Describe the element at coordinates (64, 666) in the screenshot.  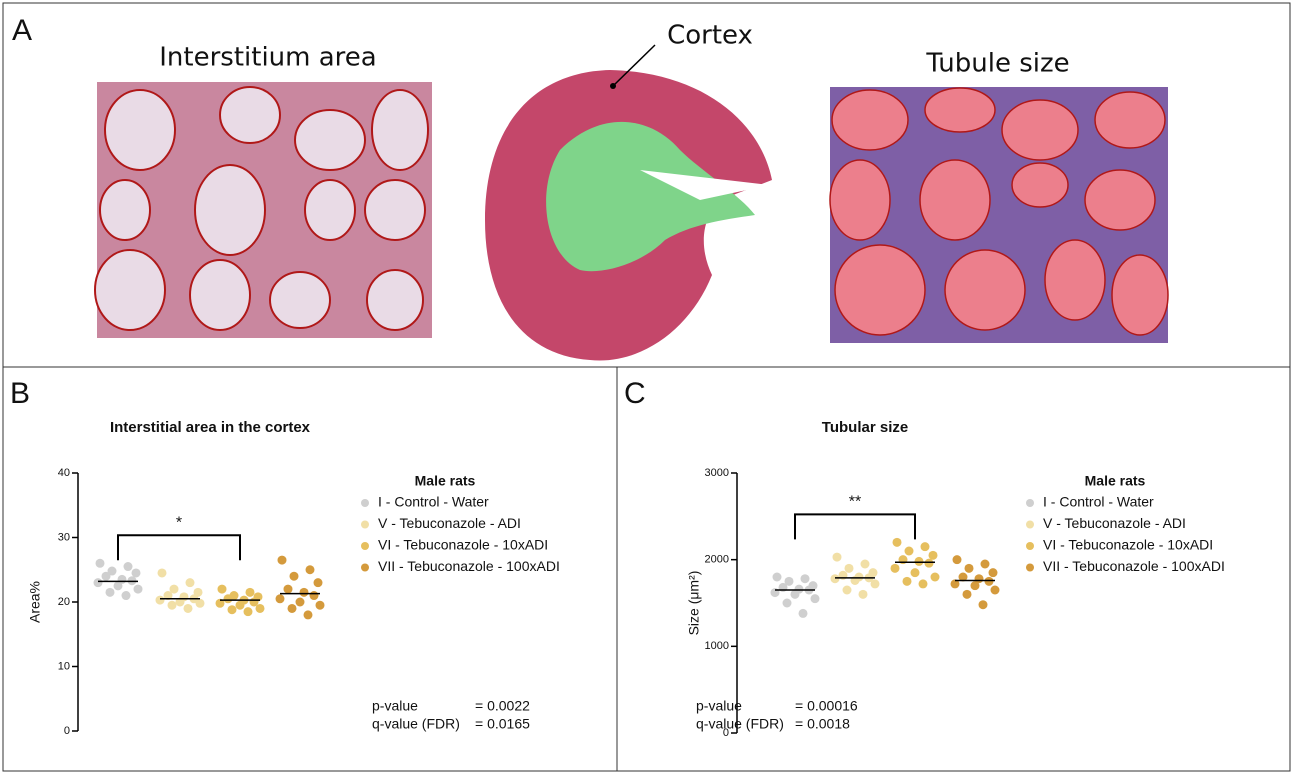
I see `y-tick-label: 10` at that location.